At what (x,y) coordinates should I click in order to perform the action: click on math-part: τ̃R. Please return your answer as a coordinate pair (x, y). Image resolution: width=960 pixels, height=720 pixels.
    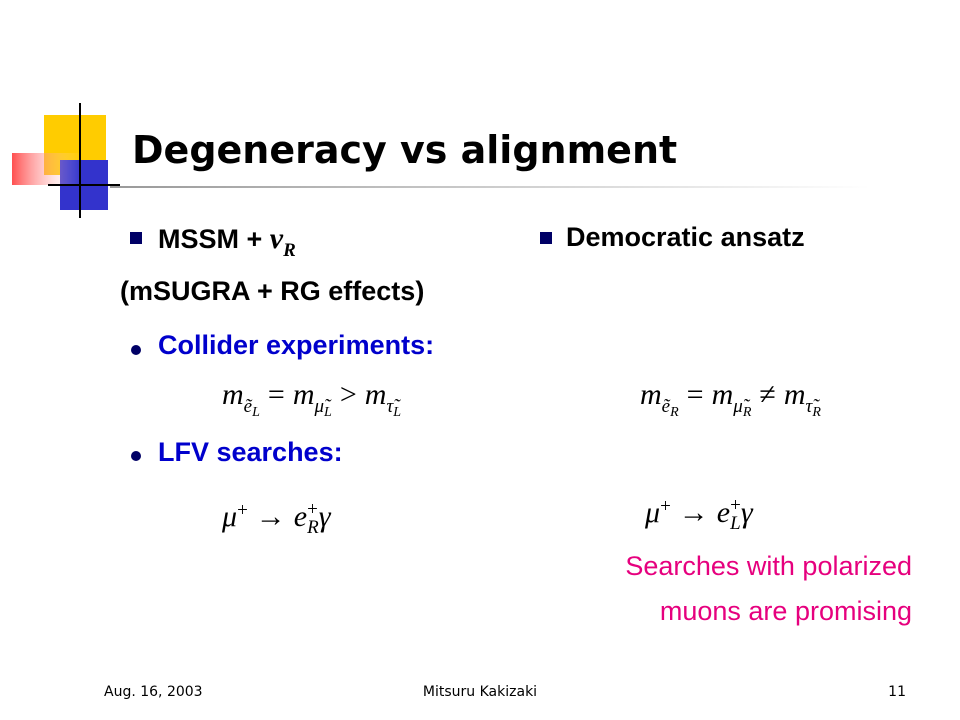
    Looking at the image, I should click on (813, 408).